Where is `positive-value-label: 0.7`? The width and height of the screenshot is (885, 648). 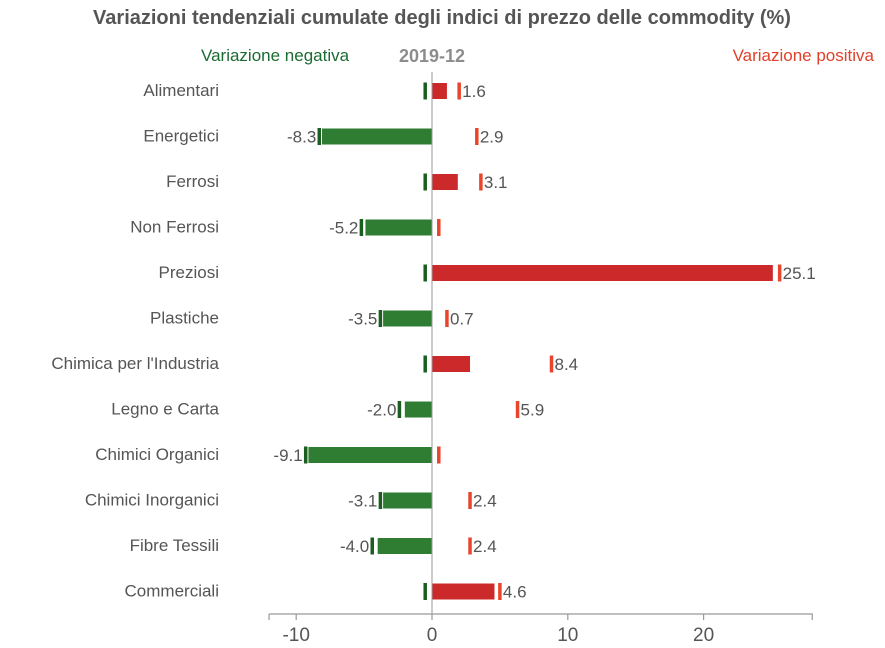
positive-value-label: 0.7 is located at coordinates (462, 319).